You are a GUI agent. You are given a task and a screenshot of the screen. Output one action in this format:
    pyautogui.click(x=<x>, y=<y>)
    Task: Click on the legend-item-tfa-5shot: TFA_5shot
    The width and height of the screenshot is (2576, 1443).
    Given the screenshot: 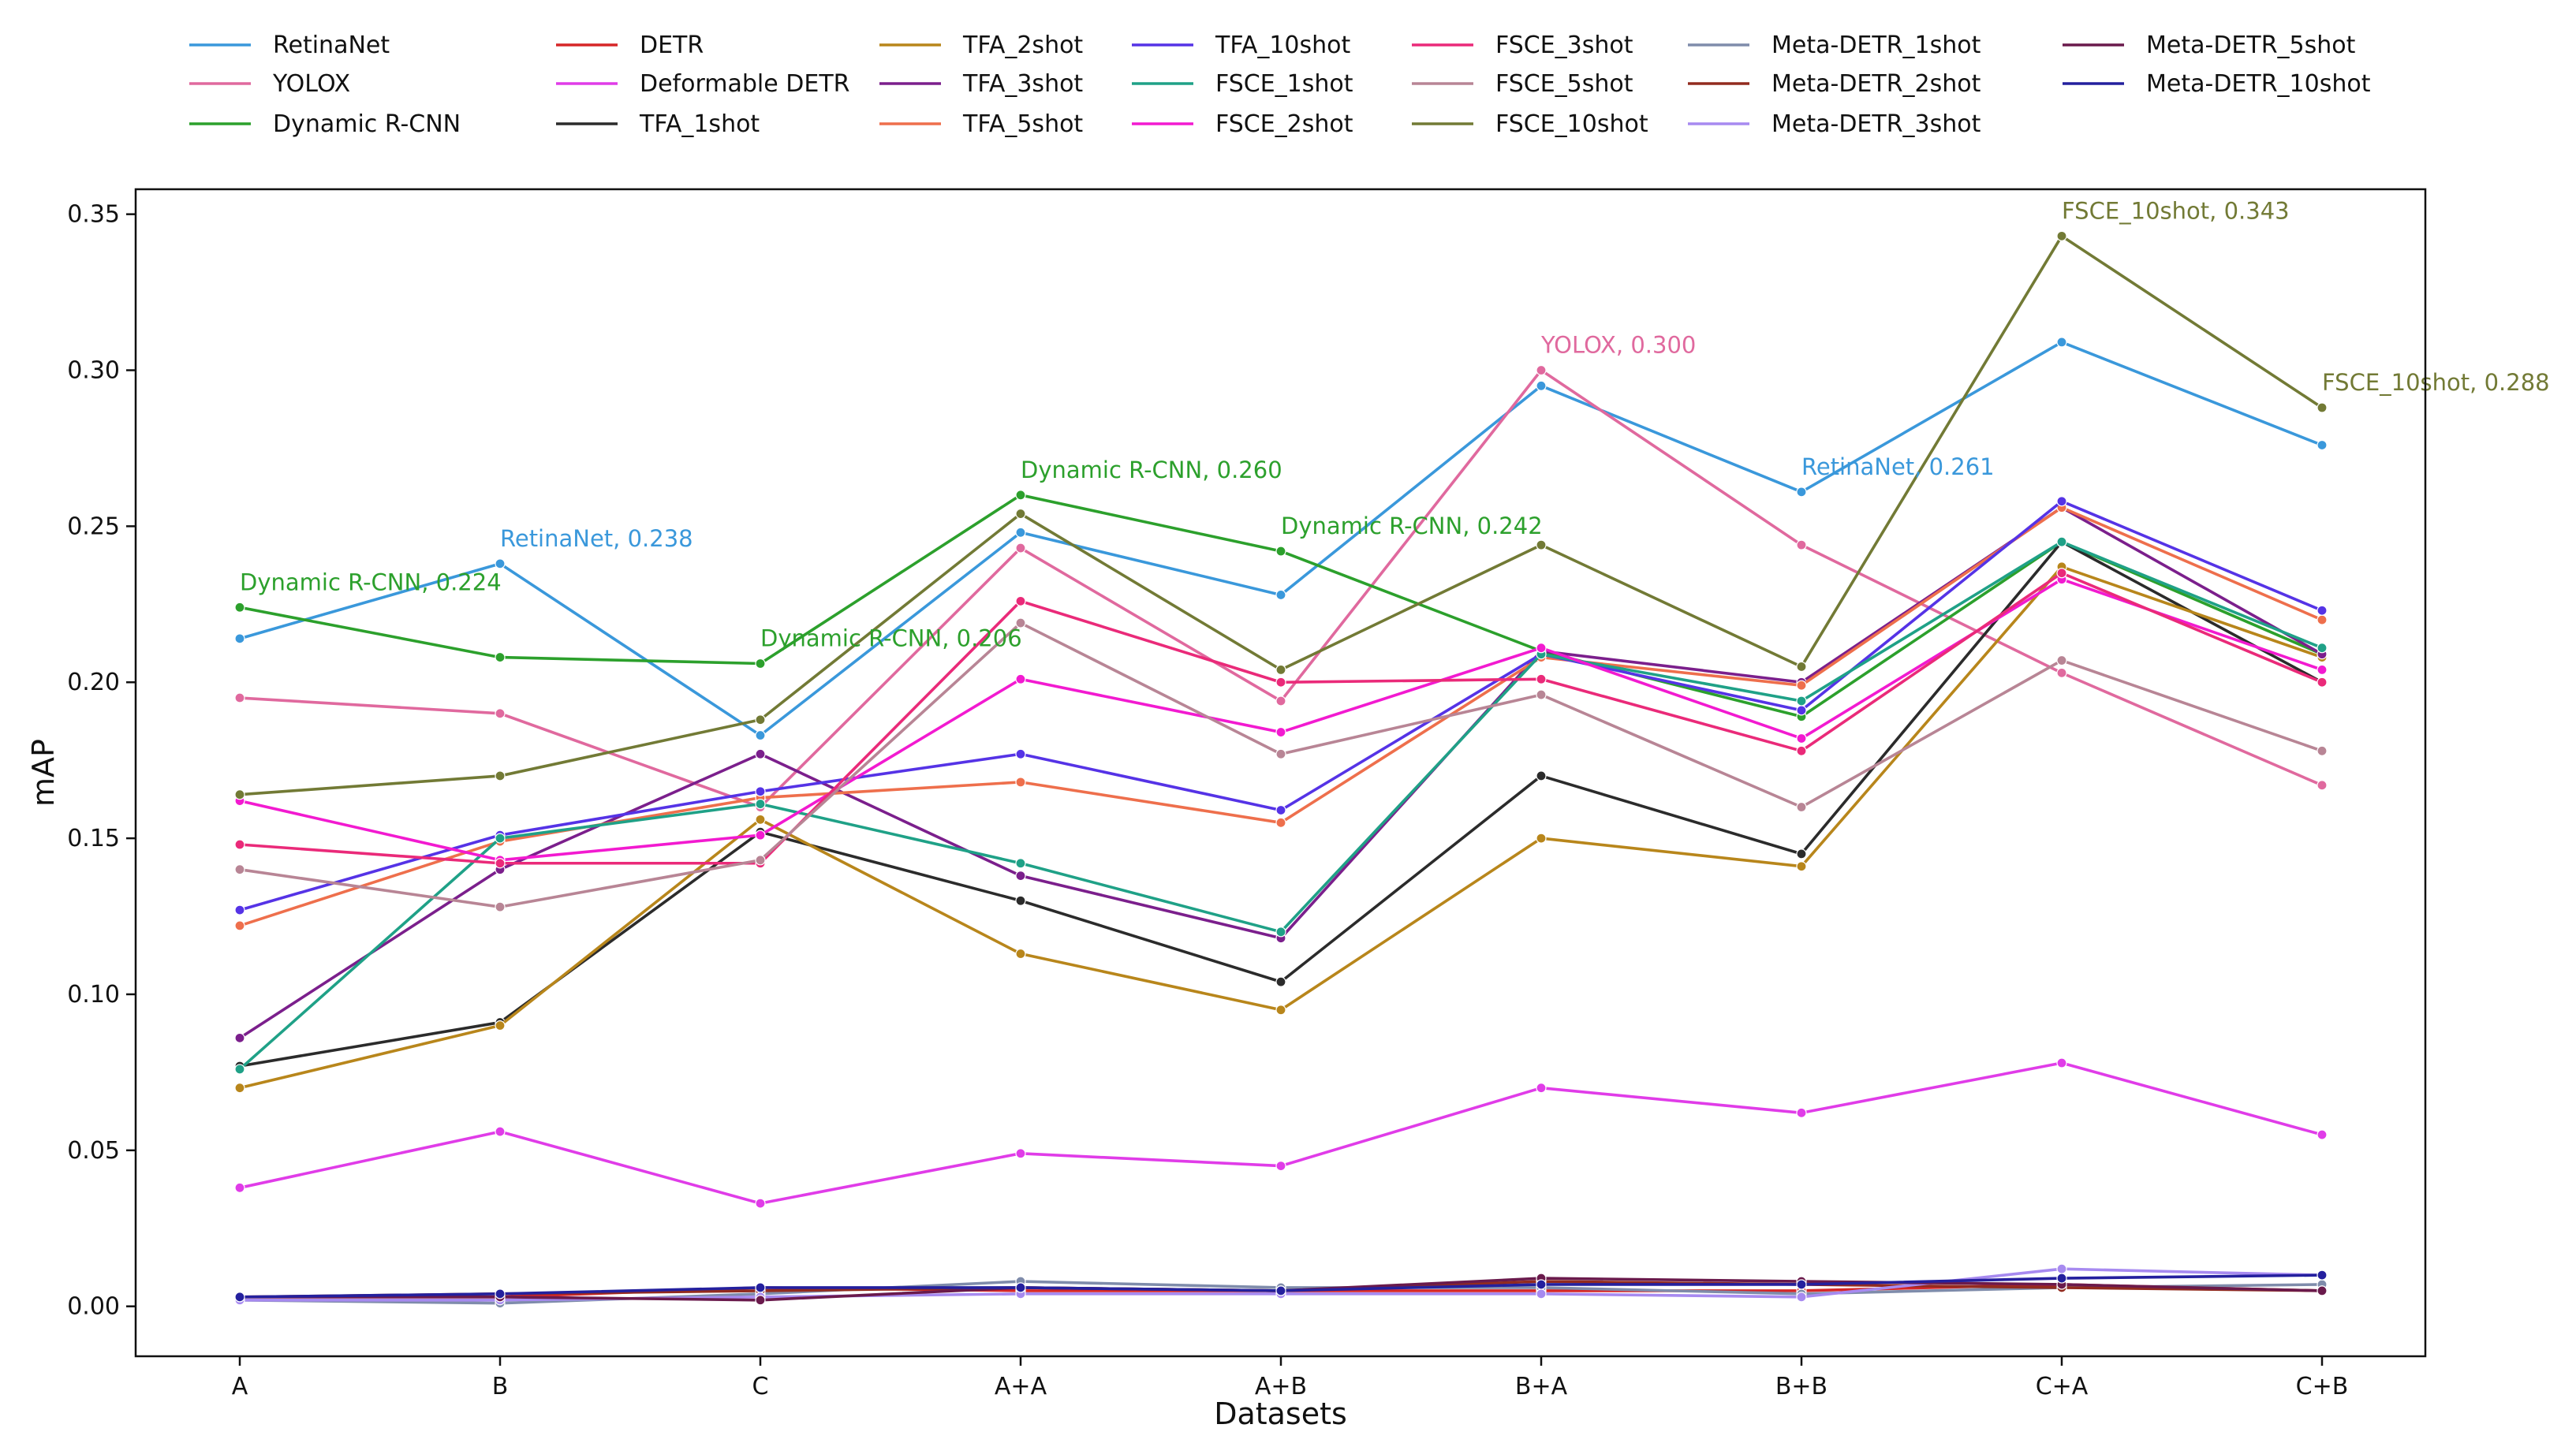 What is the action you would take?
    pyautogui.click(x=981, y=124)
    